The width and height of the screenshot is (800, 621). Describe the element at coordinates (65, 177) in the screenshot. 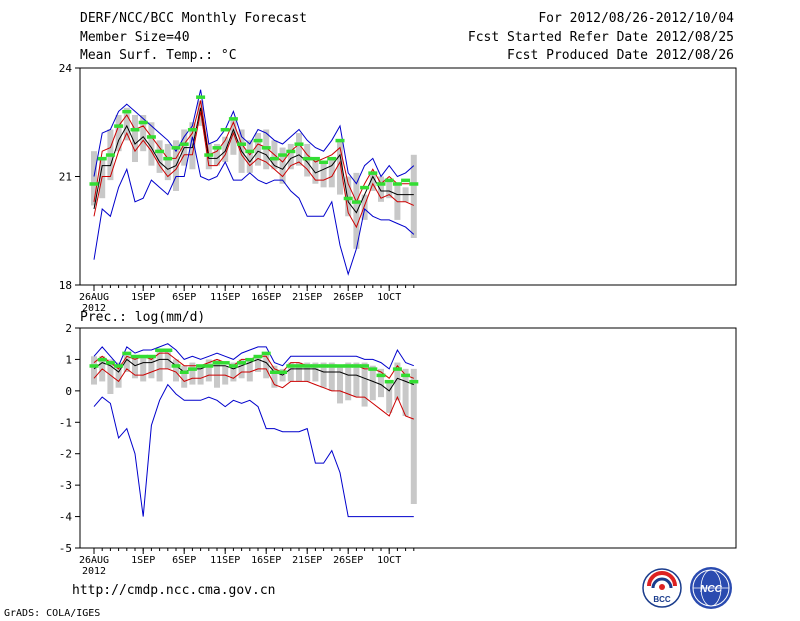

I see `y-tick-label: 21` at that location.